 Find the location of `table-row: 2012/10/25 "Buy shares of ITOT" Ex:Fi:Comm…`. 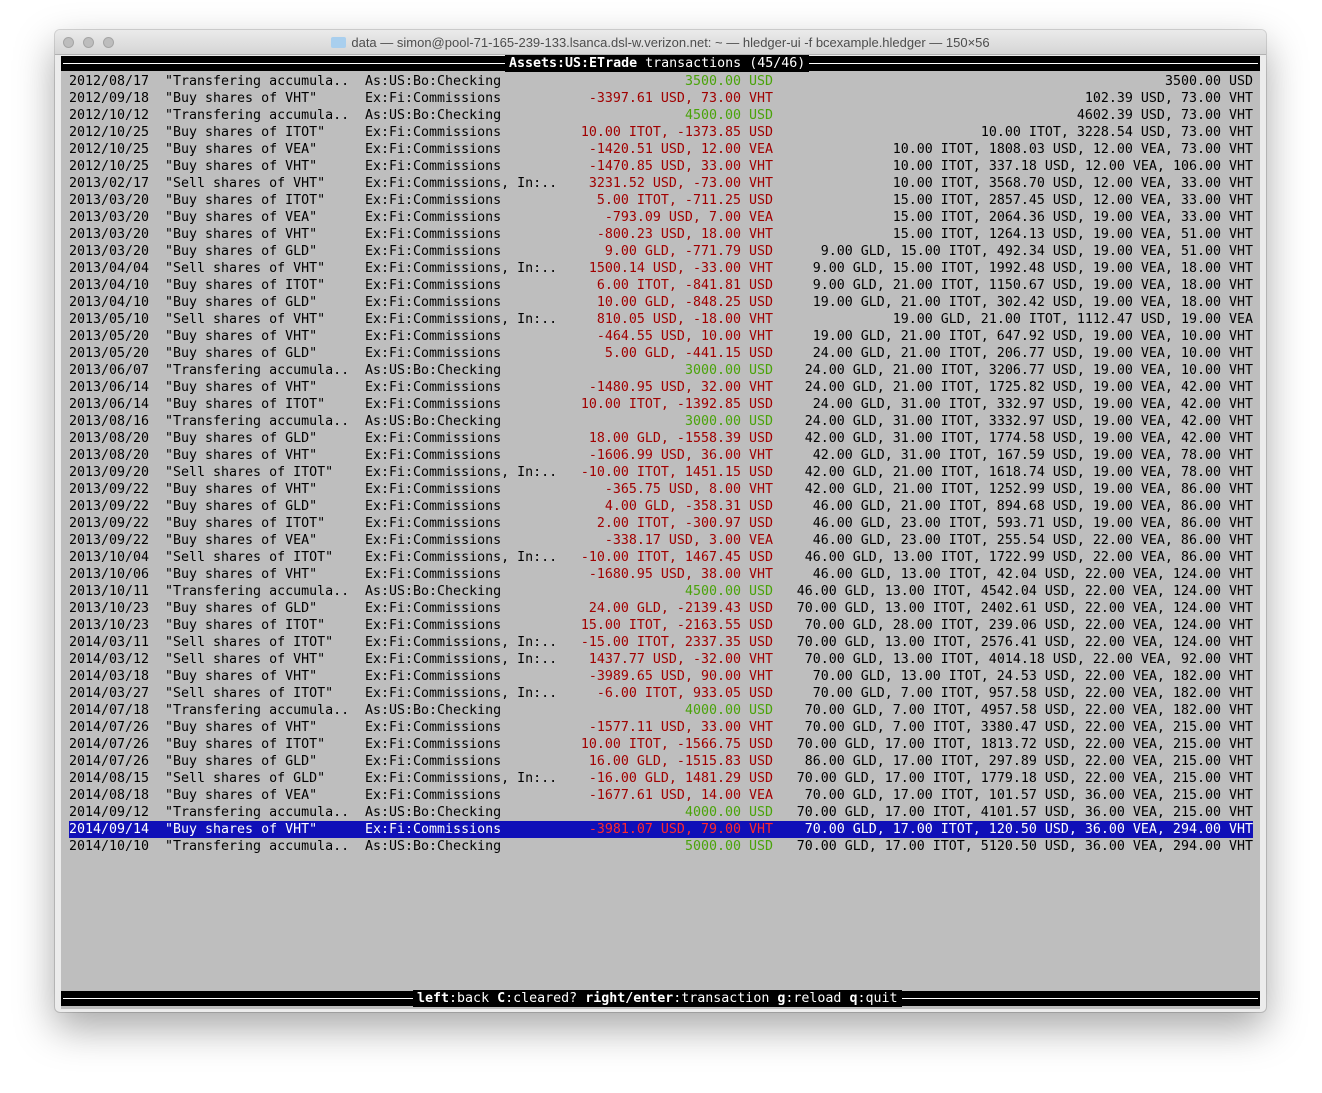

table-row: 2012/10/25 "Buy shares of ITOT" Ex:Fi:Comm… is located at coordinates (661, 132).